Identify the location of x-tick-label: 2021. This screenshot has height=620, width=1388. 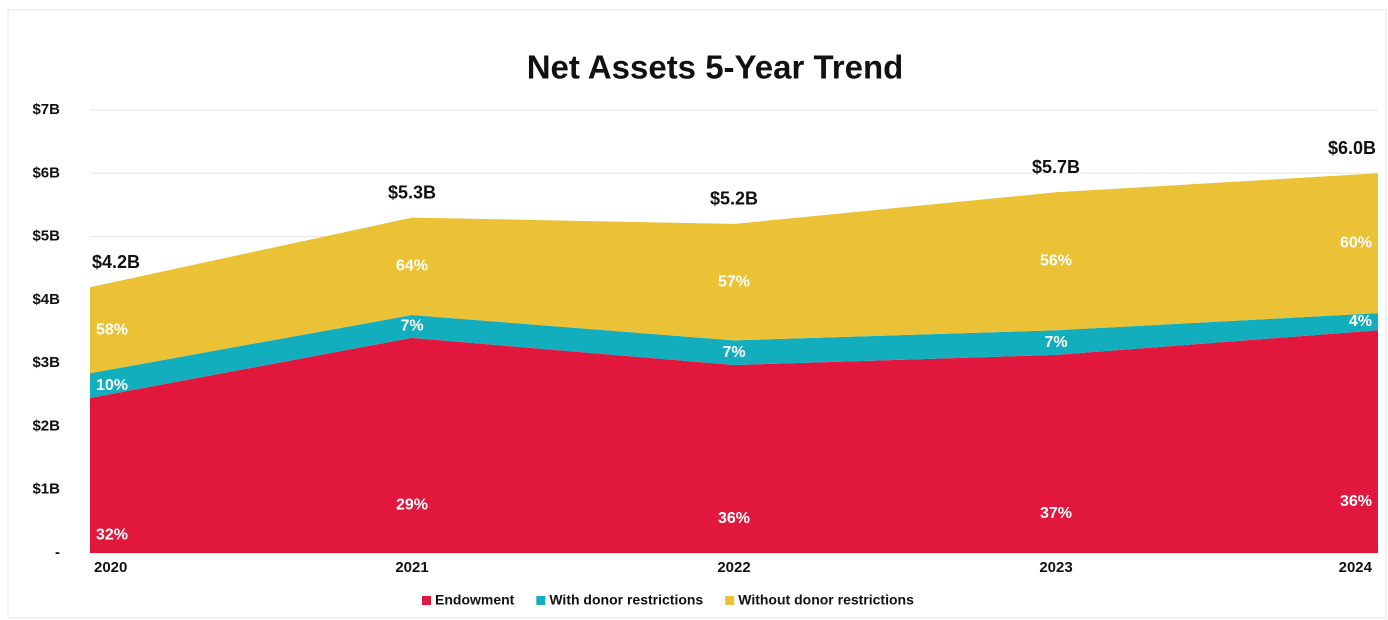
(411, 567).